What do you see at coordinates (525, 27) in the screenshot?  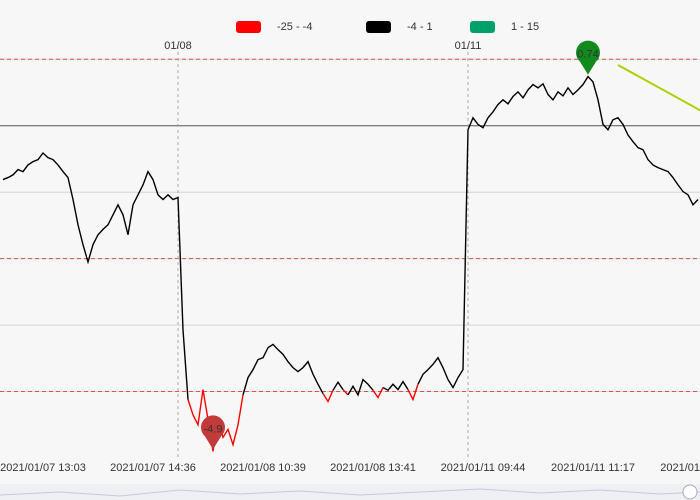 I see `legend-label: 1 - 15` at bounding box center [525, 27].